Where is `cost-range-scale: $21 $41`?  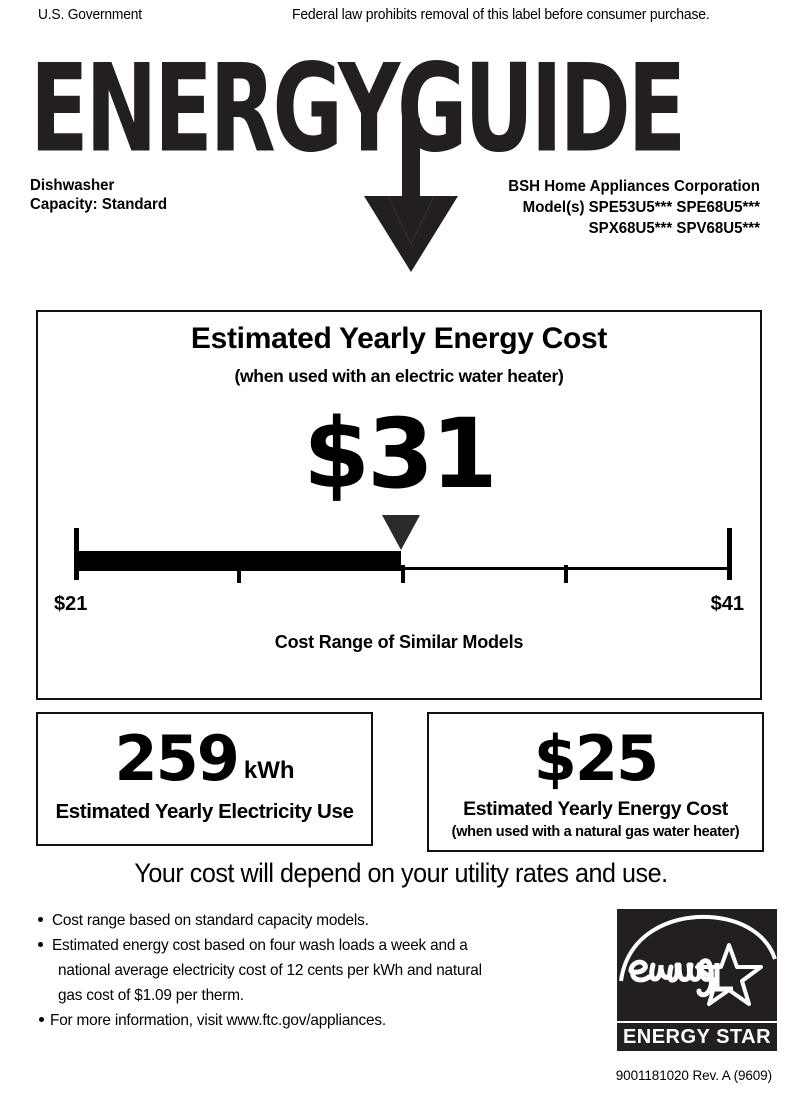 cost-range-scale: $21 $41 is located at coordinates (399, 570).